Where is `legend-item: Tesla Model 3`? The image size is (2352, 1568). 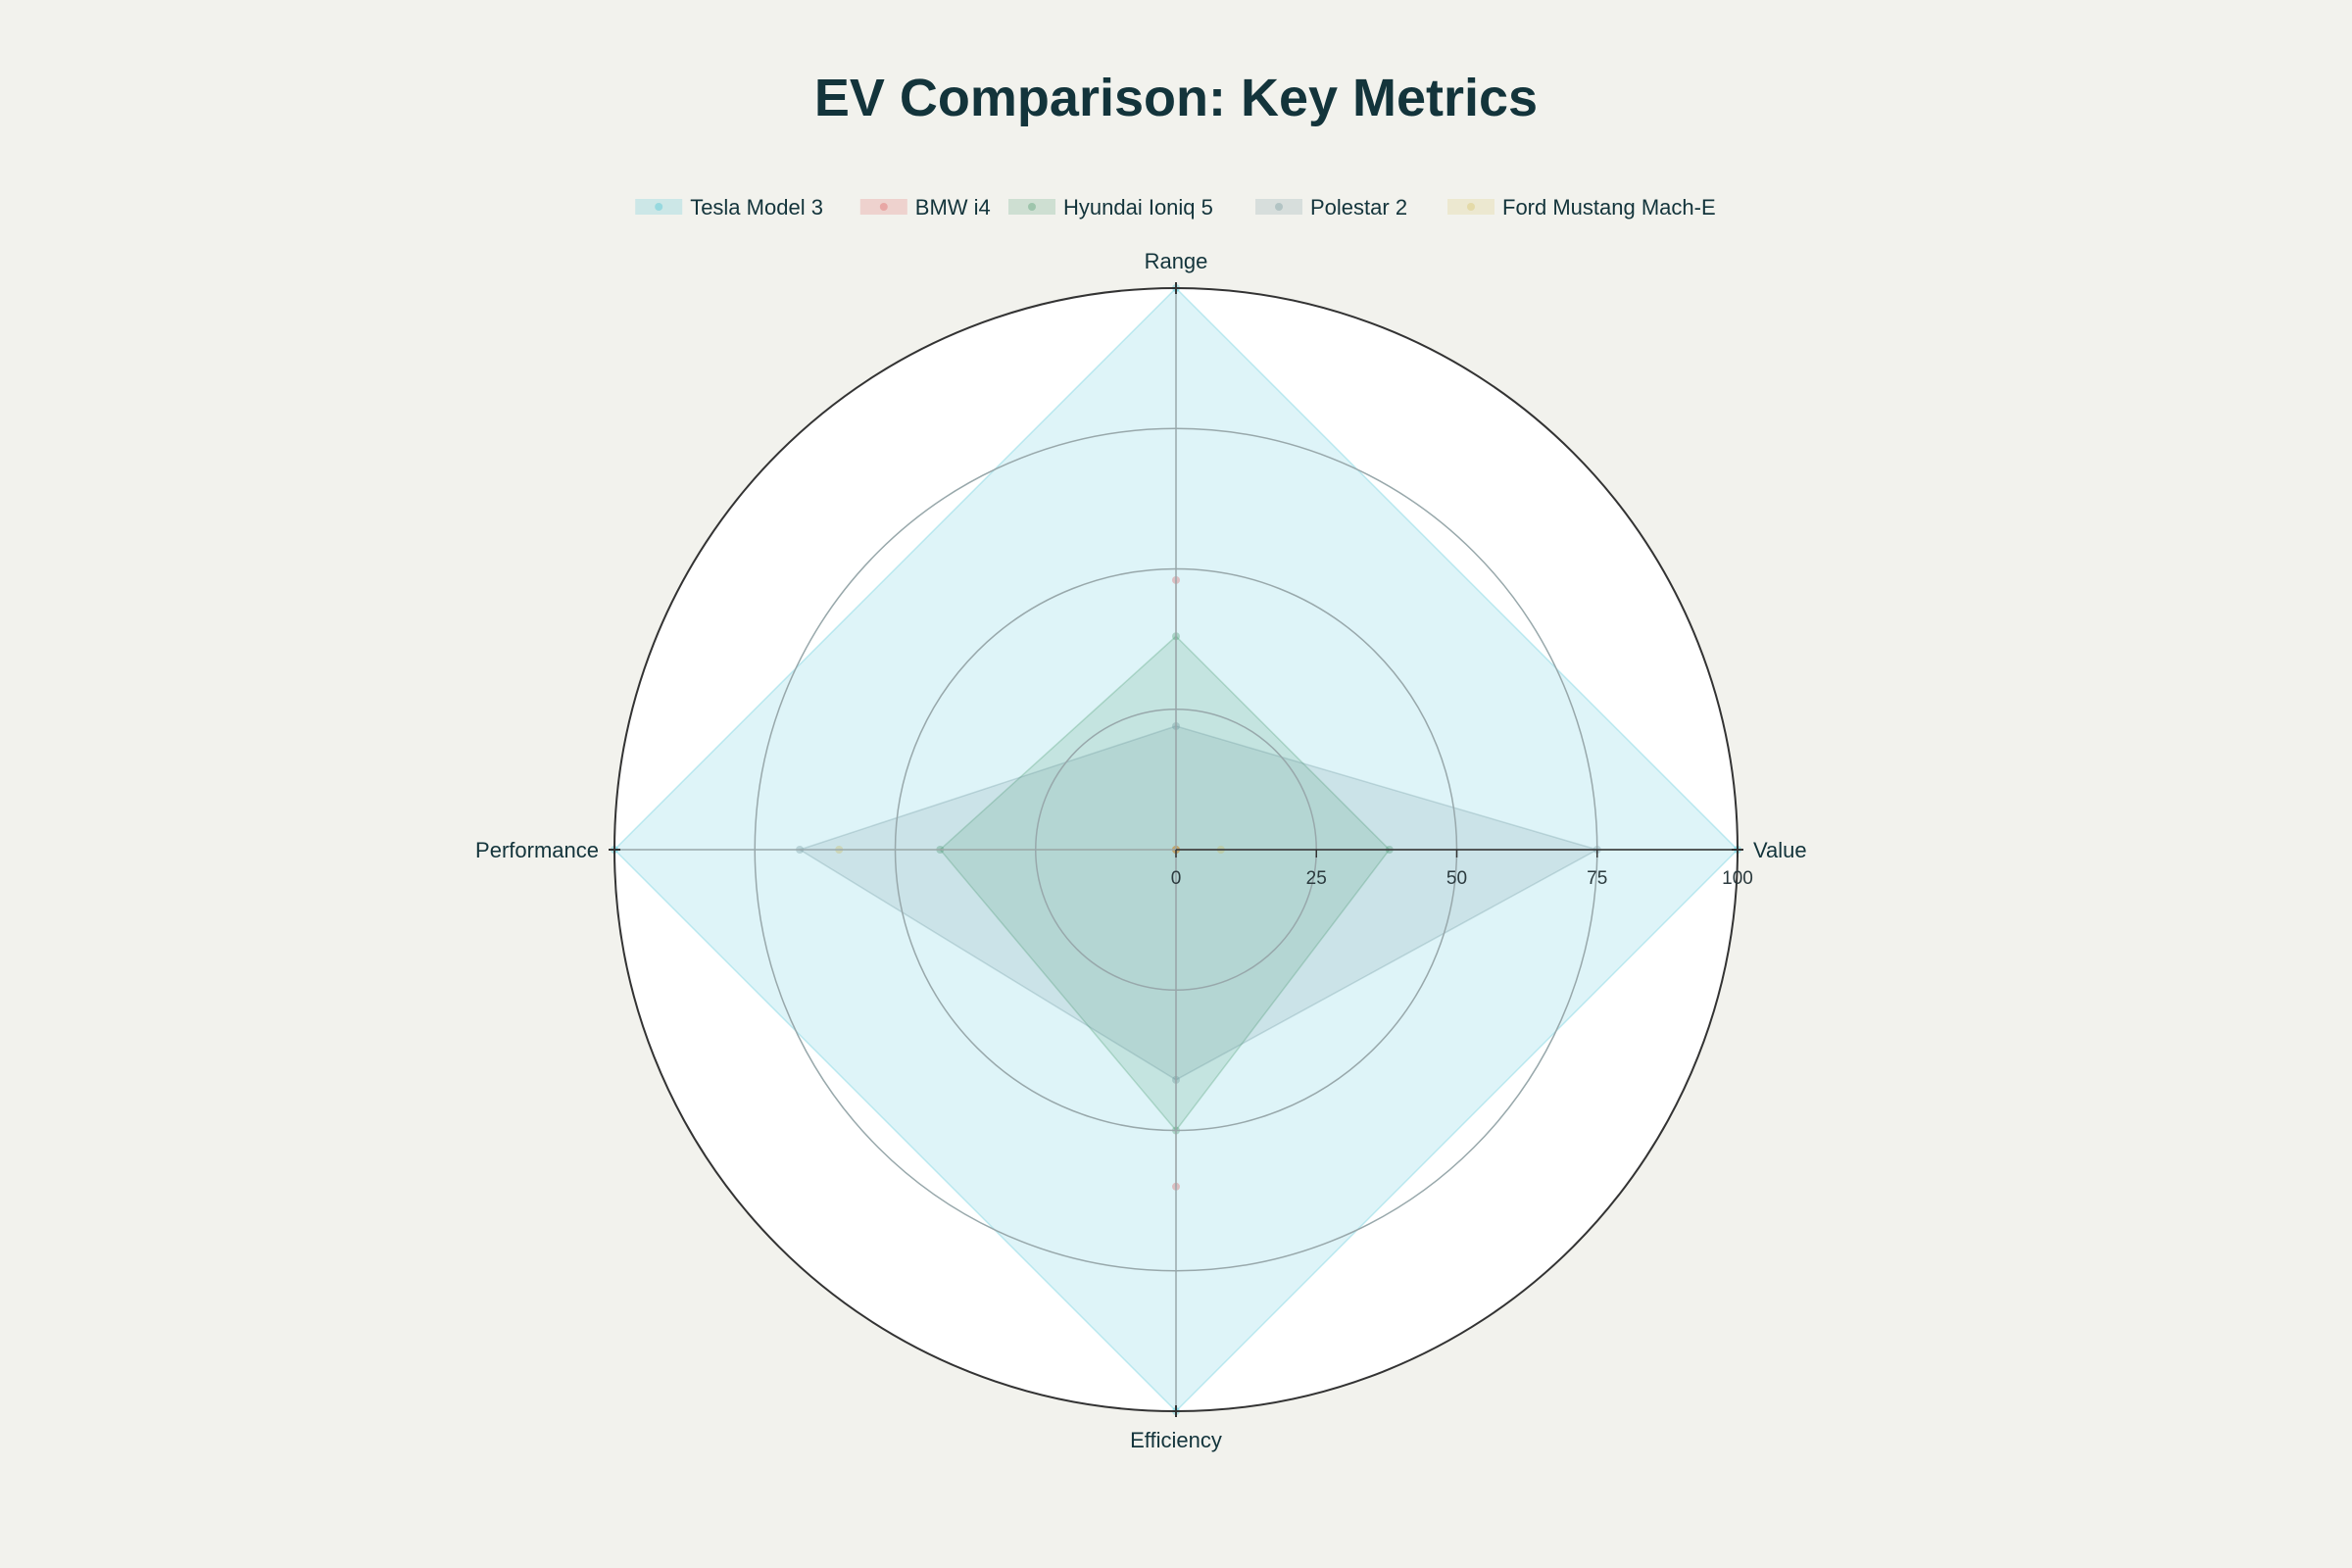
legend-item: Tesla Model 3 is located at coordinates (729, 207).